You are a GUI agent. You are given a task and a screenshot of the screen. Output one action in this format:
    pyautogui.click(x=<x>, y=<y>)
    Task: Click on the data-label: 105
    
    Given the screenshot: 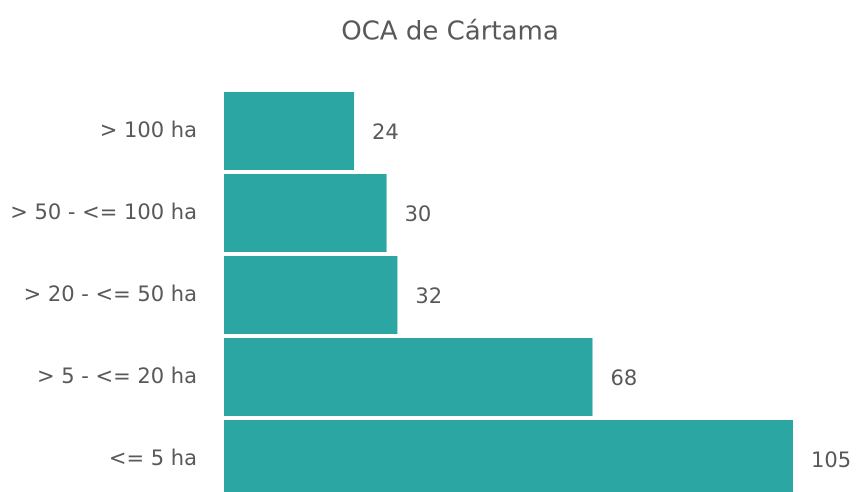 What is the action you would take?
    pyautogui.click(x=831, y=460)
    